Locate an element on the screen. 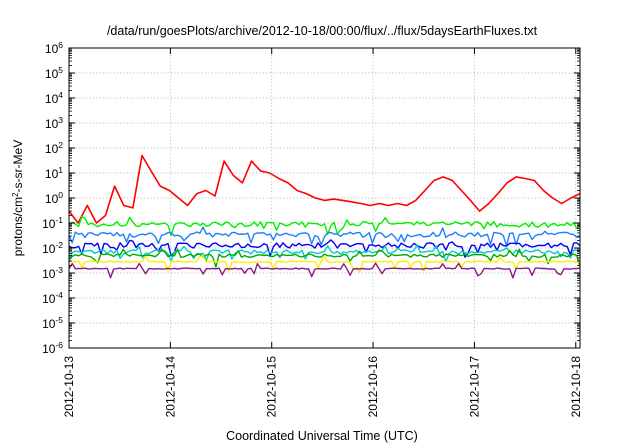  y-axis-label-post: -s-sr-MeV is located at coordinates (18, 166).